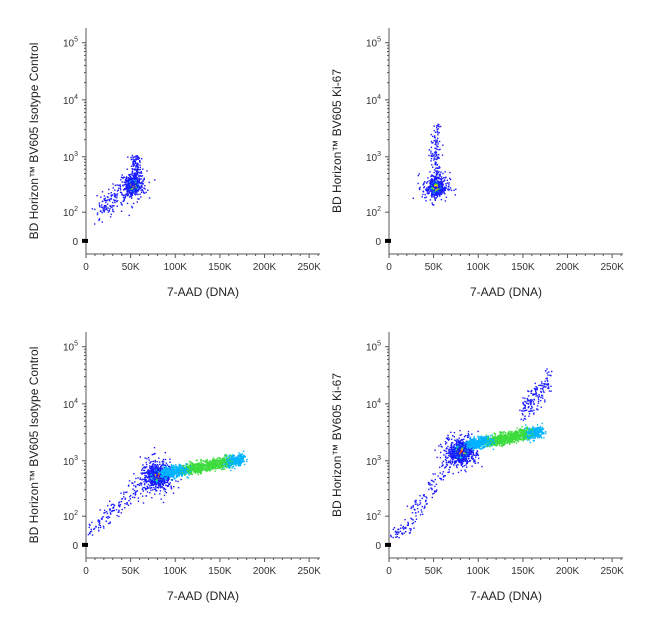 The image size is (650, 626). What do you see at coordinates (434, 571) in the screenshot?
I see `x-tick-label: 50K` at bounding box center [434, 571].